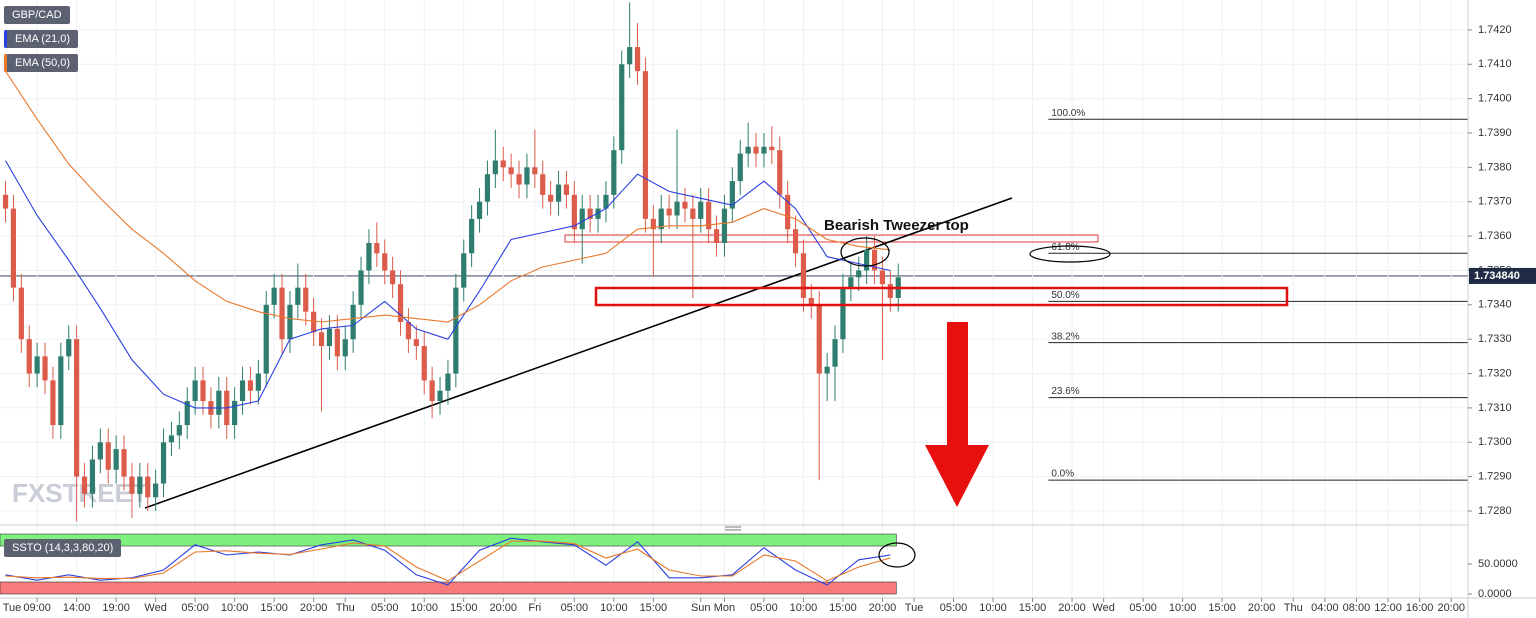 The height and width of the screenshot is (618, 1536). What do you see at coordinates (155, 608) in the screenshot?
I see `x-tick-label: Wed` at bounding box center [155, 608].